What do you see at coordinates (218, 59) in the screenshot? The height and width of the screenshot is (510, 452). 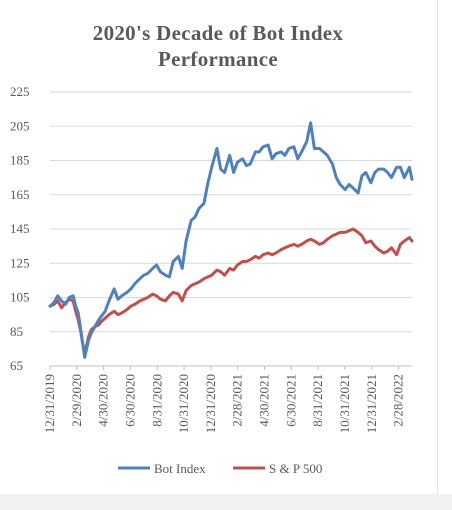 I see `chart-title-line-2: Performance` at bounding box center [218, 59].